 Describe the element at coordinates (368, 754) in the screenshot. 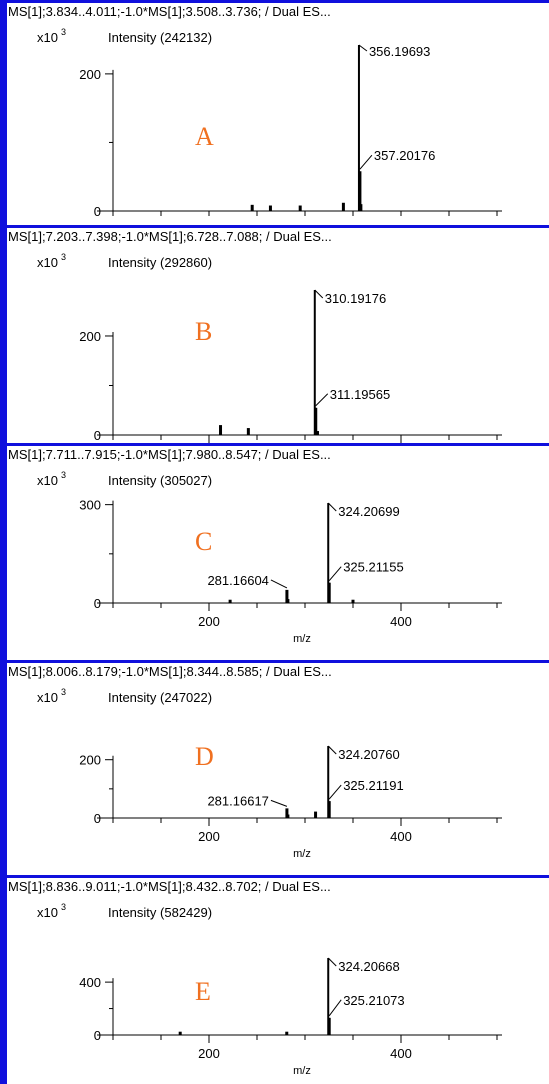

I see `peak-label: 324.20760` at that location.